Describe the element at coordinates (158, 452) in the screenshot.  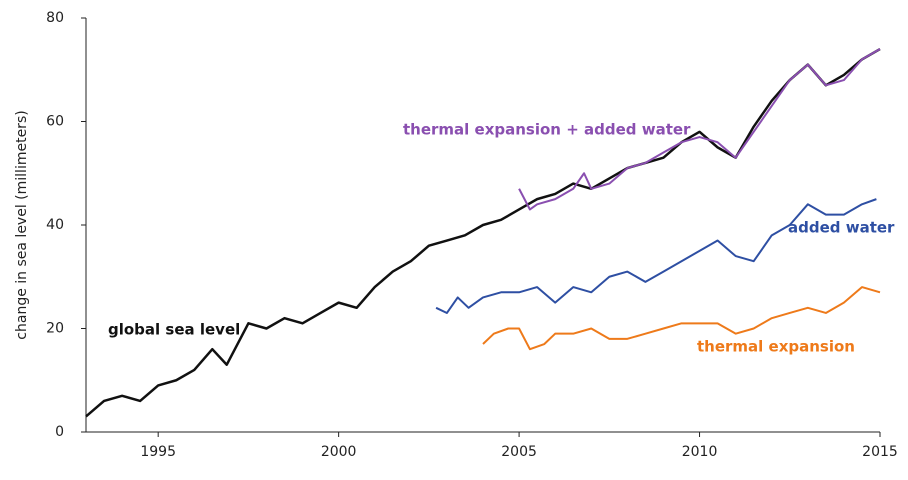
I see `x-tick-label: 1995` at that location.